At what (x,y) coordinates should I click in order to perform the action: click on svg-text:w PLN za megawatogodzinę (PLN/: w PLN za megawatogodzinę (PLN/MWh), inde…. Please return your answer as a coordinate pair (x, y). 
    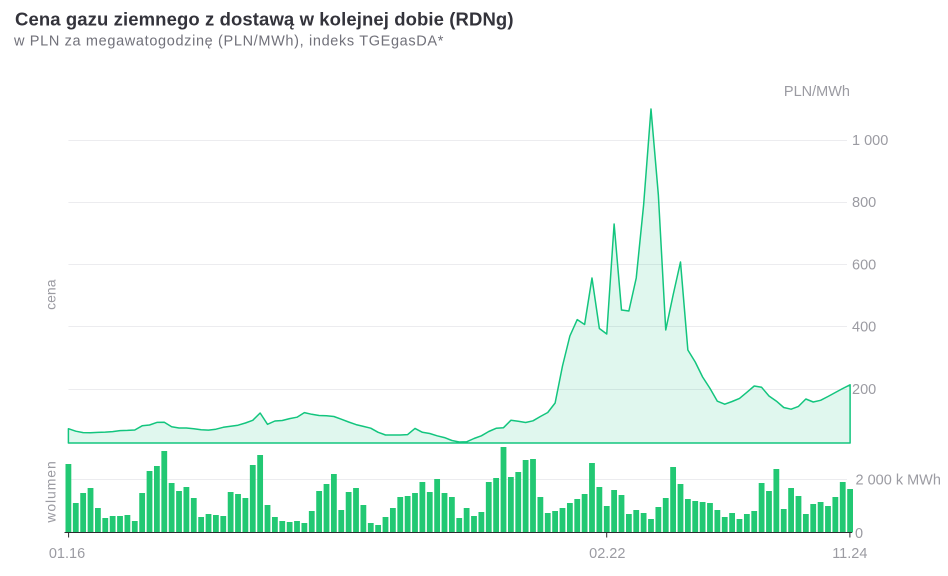
    Looking at the image, I should click on (228, 42).